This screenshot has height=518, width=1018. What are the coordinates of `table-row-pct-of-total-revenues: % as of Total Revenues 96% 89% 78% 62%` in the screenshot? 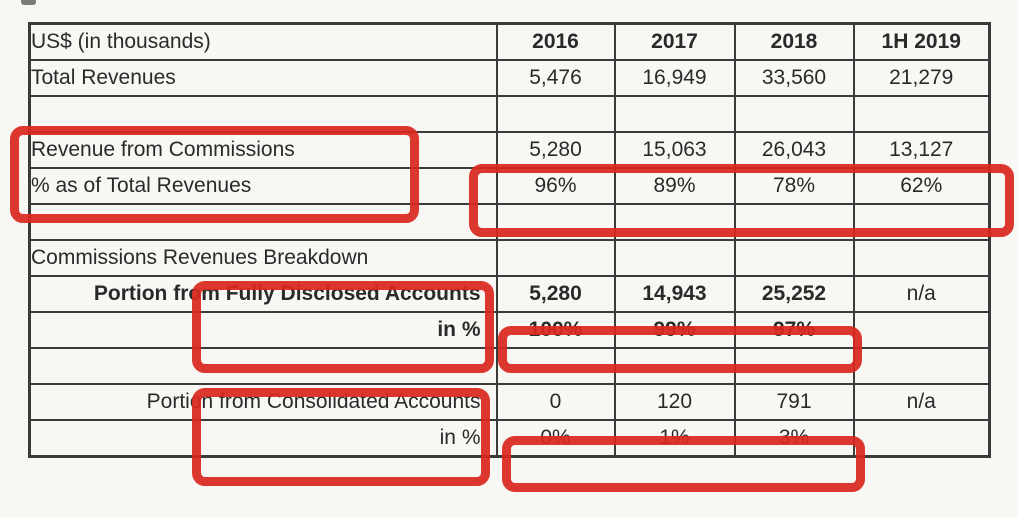 It's located at (509, 186).